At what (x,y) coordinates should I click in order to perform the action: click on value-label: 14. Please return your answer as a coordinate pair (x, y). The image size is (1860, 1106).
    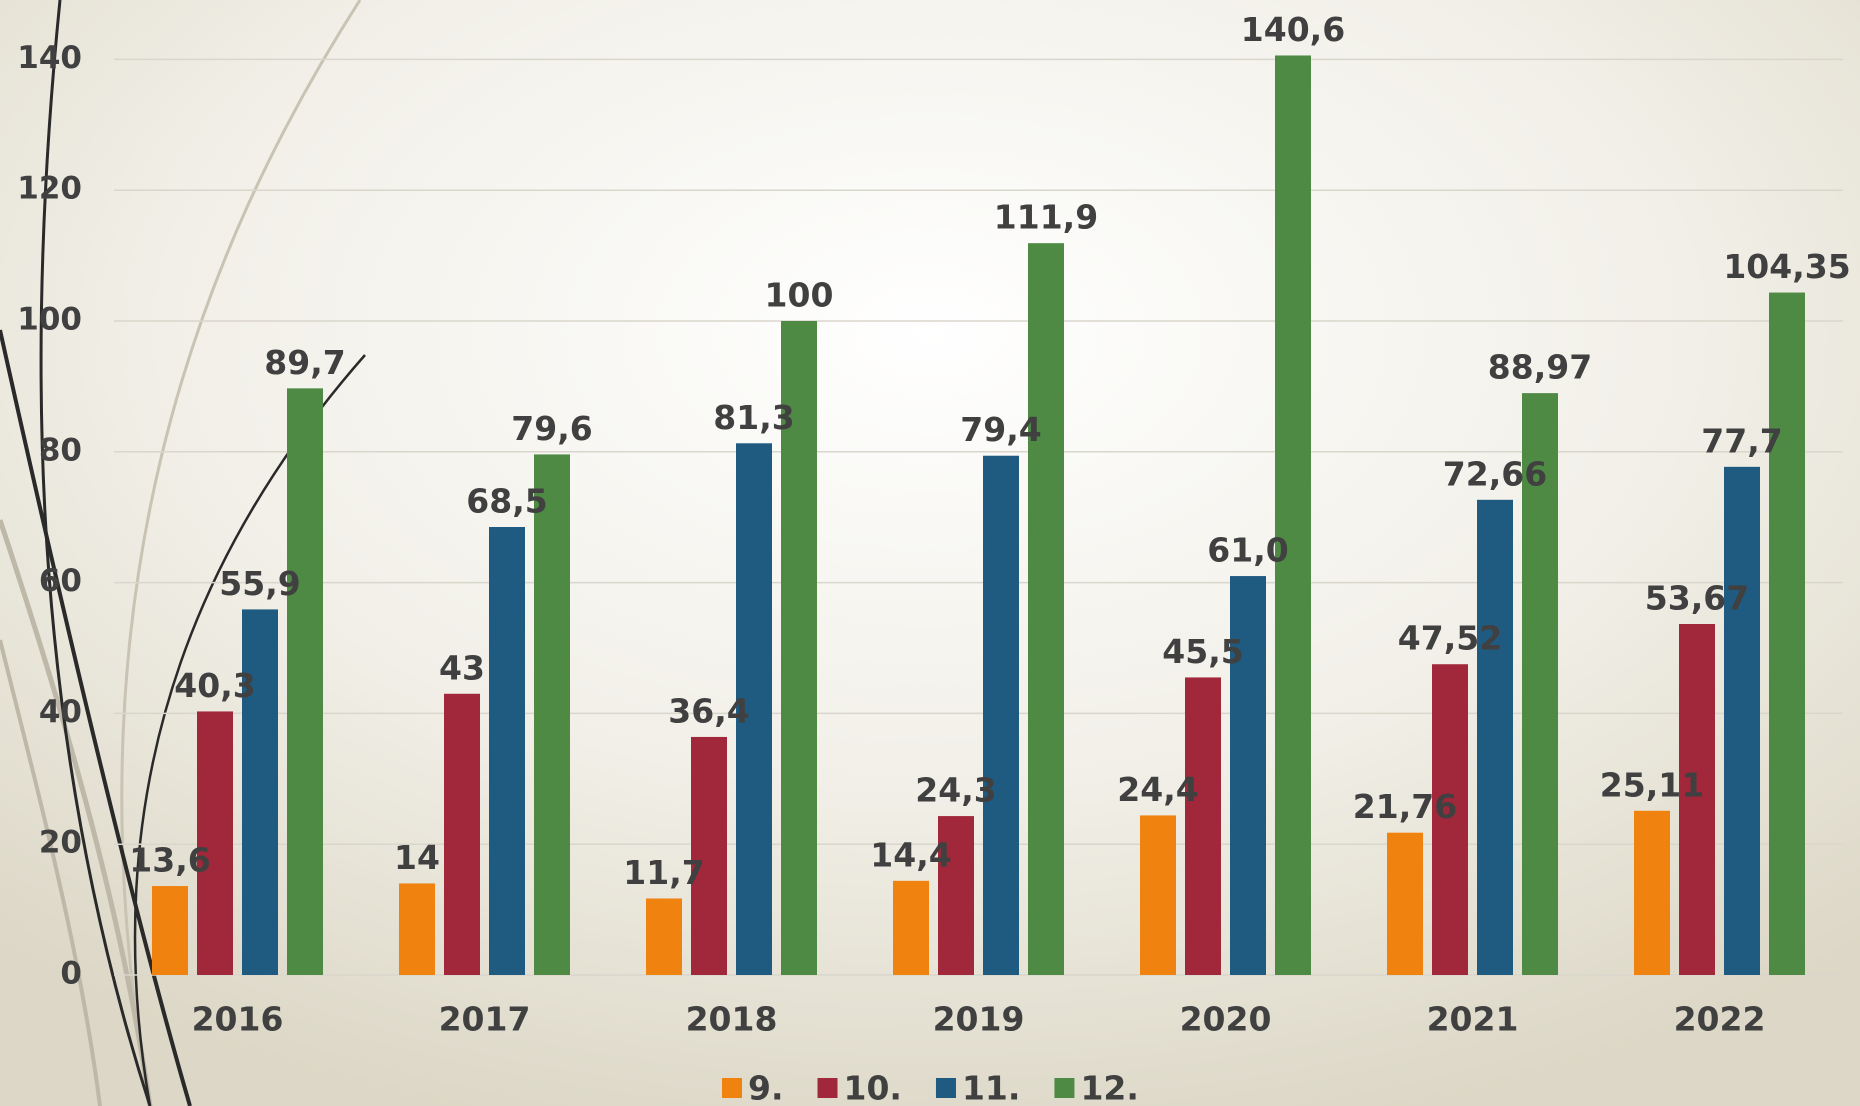
    Looking at the image, I should click on (417, 857).